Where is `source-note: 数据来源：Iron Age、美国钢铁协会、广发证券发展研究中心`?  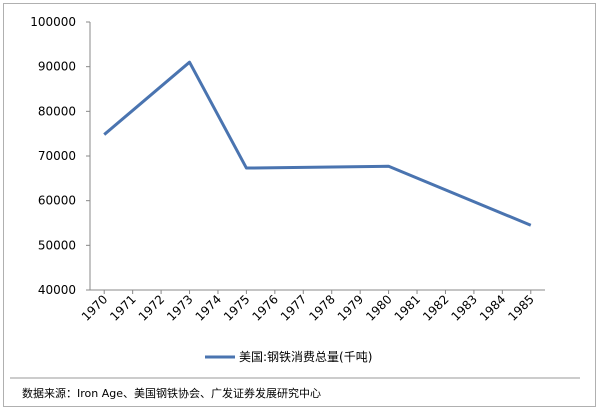
source-note: 数据来源：Iron Age、美国钢铁协会、广发证券发展研究中心 is located at coordinates (171, 393).